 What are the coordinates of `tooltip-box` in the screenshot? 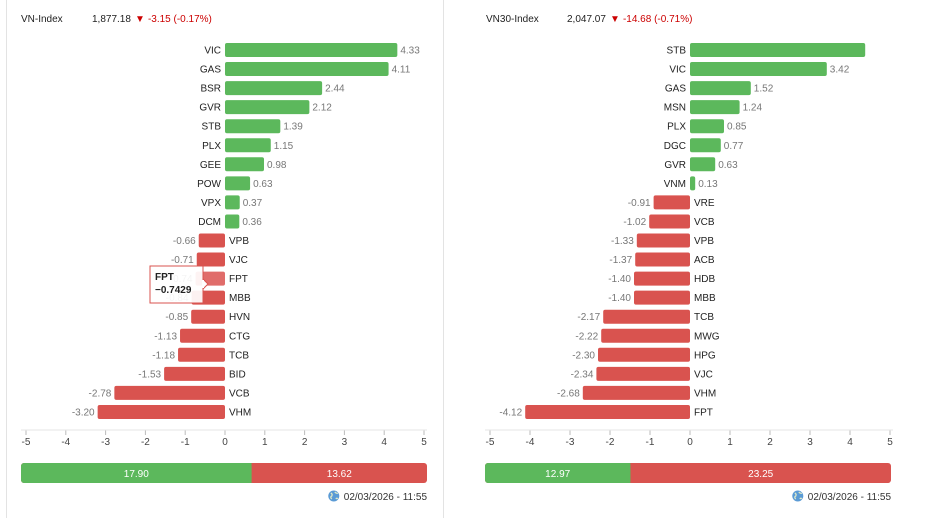 It's located at (176, 284).